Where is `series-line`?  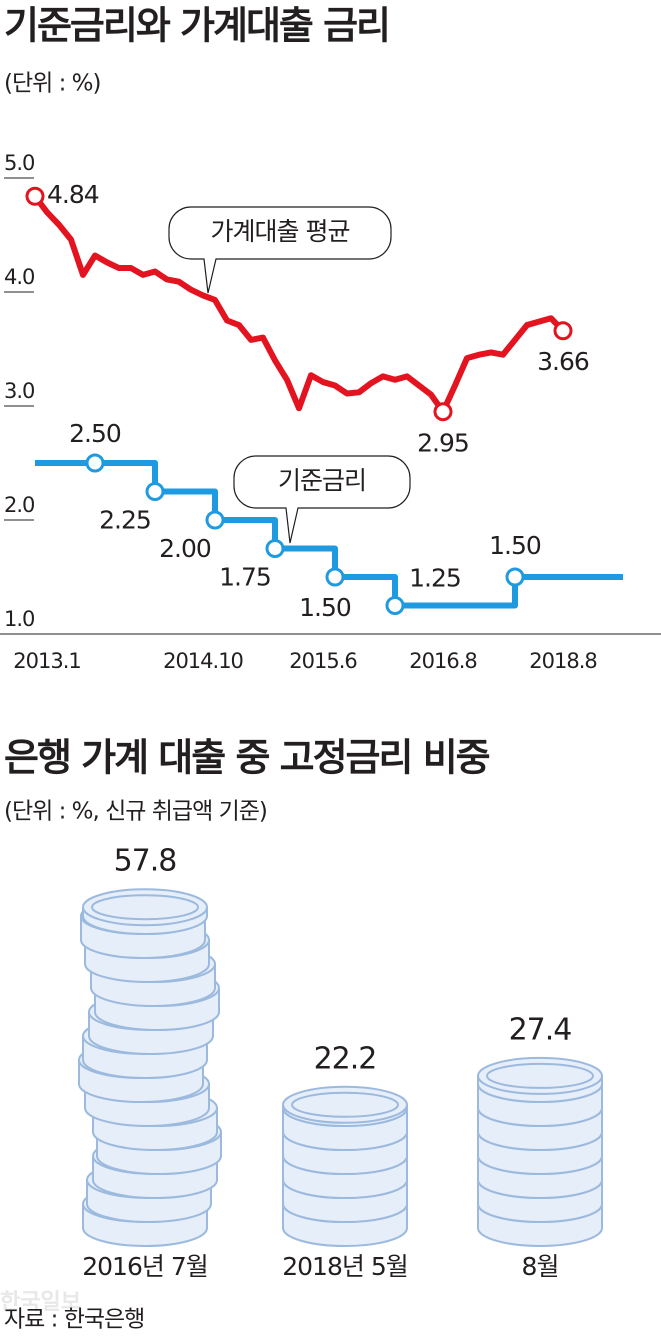 series-line is located at coordinates (299, 304).